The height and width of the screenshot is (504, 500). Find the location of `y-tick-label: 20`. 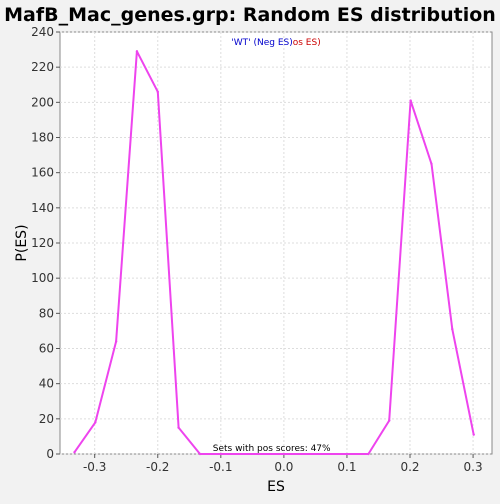

y-tick-label: 20 is located at coordinates (46, 419).